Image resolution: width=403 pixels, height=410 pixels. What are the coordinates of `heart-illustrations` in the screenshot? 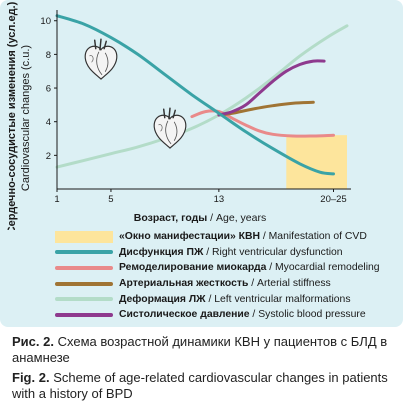 It's located at (135, 93).